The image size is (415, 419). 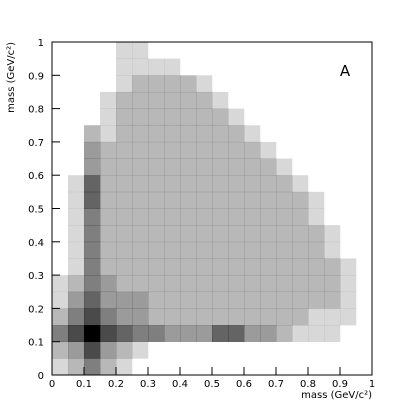 What do you see at coordinates (116, 384) in the screenshot?
I see `x-tick-label: 0.2` at bounding box center [116, 384].